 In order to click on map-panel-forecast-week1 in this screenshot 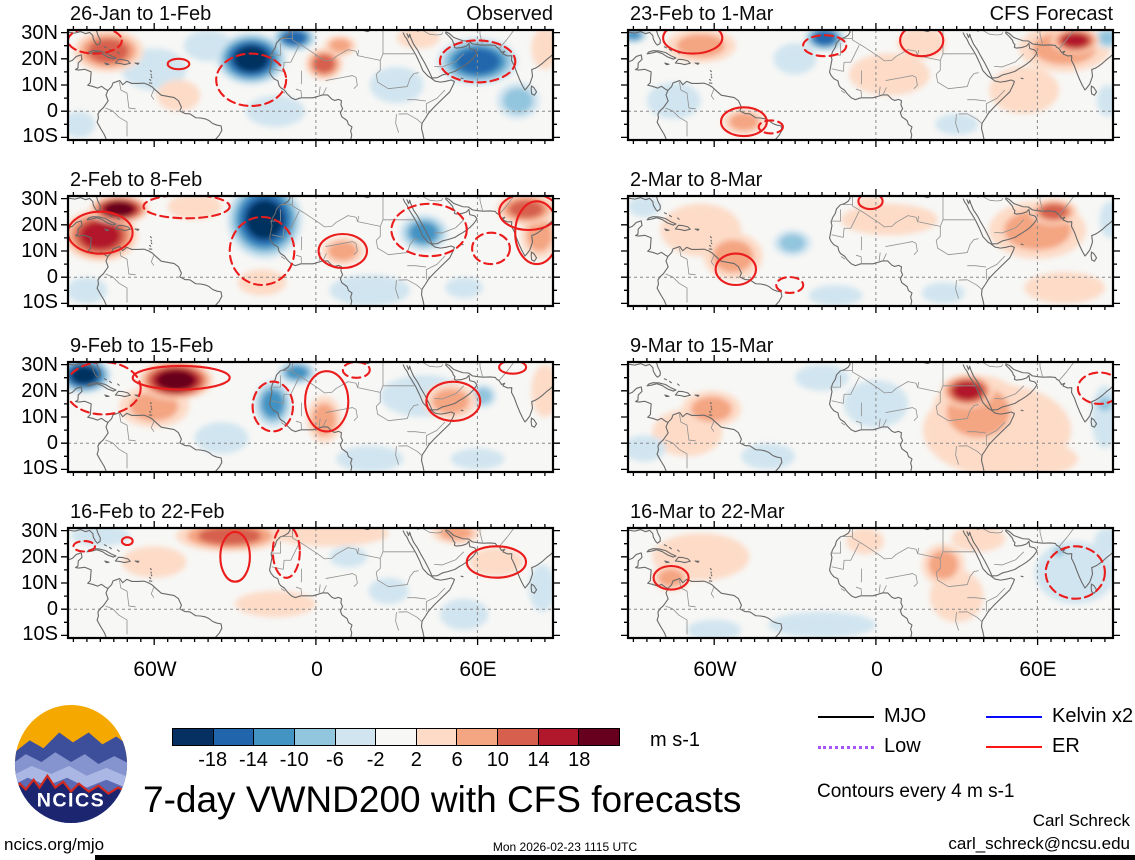, I will do `click(870, 85)`.